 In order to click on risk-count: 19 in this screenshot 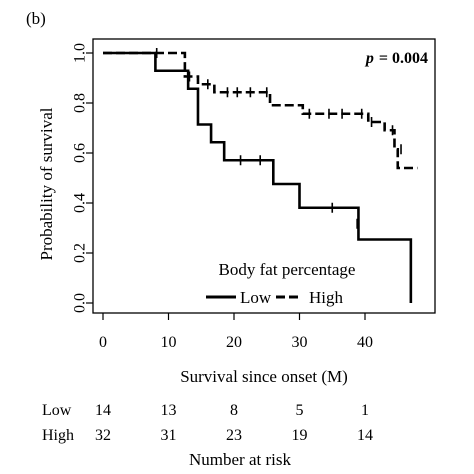, I will do `click(300, 435)`.